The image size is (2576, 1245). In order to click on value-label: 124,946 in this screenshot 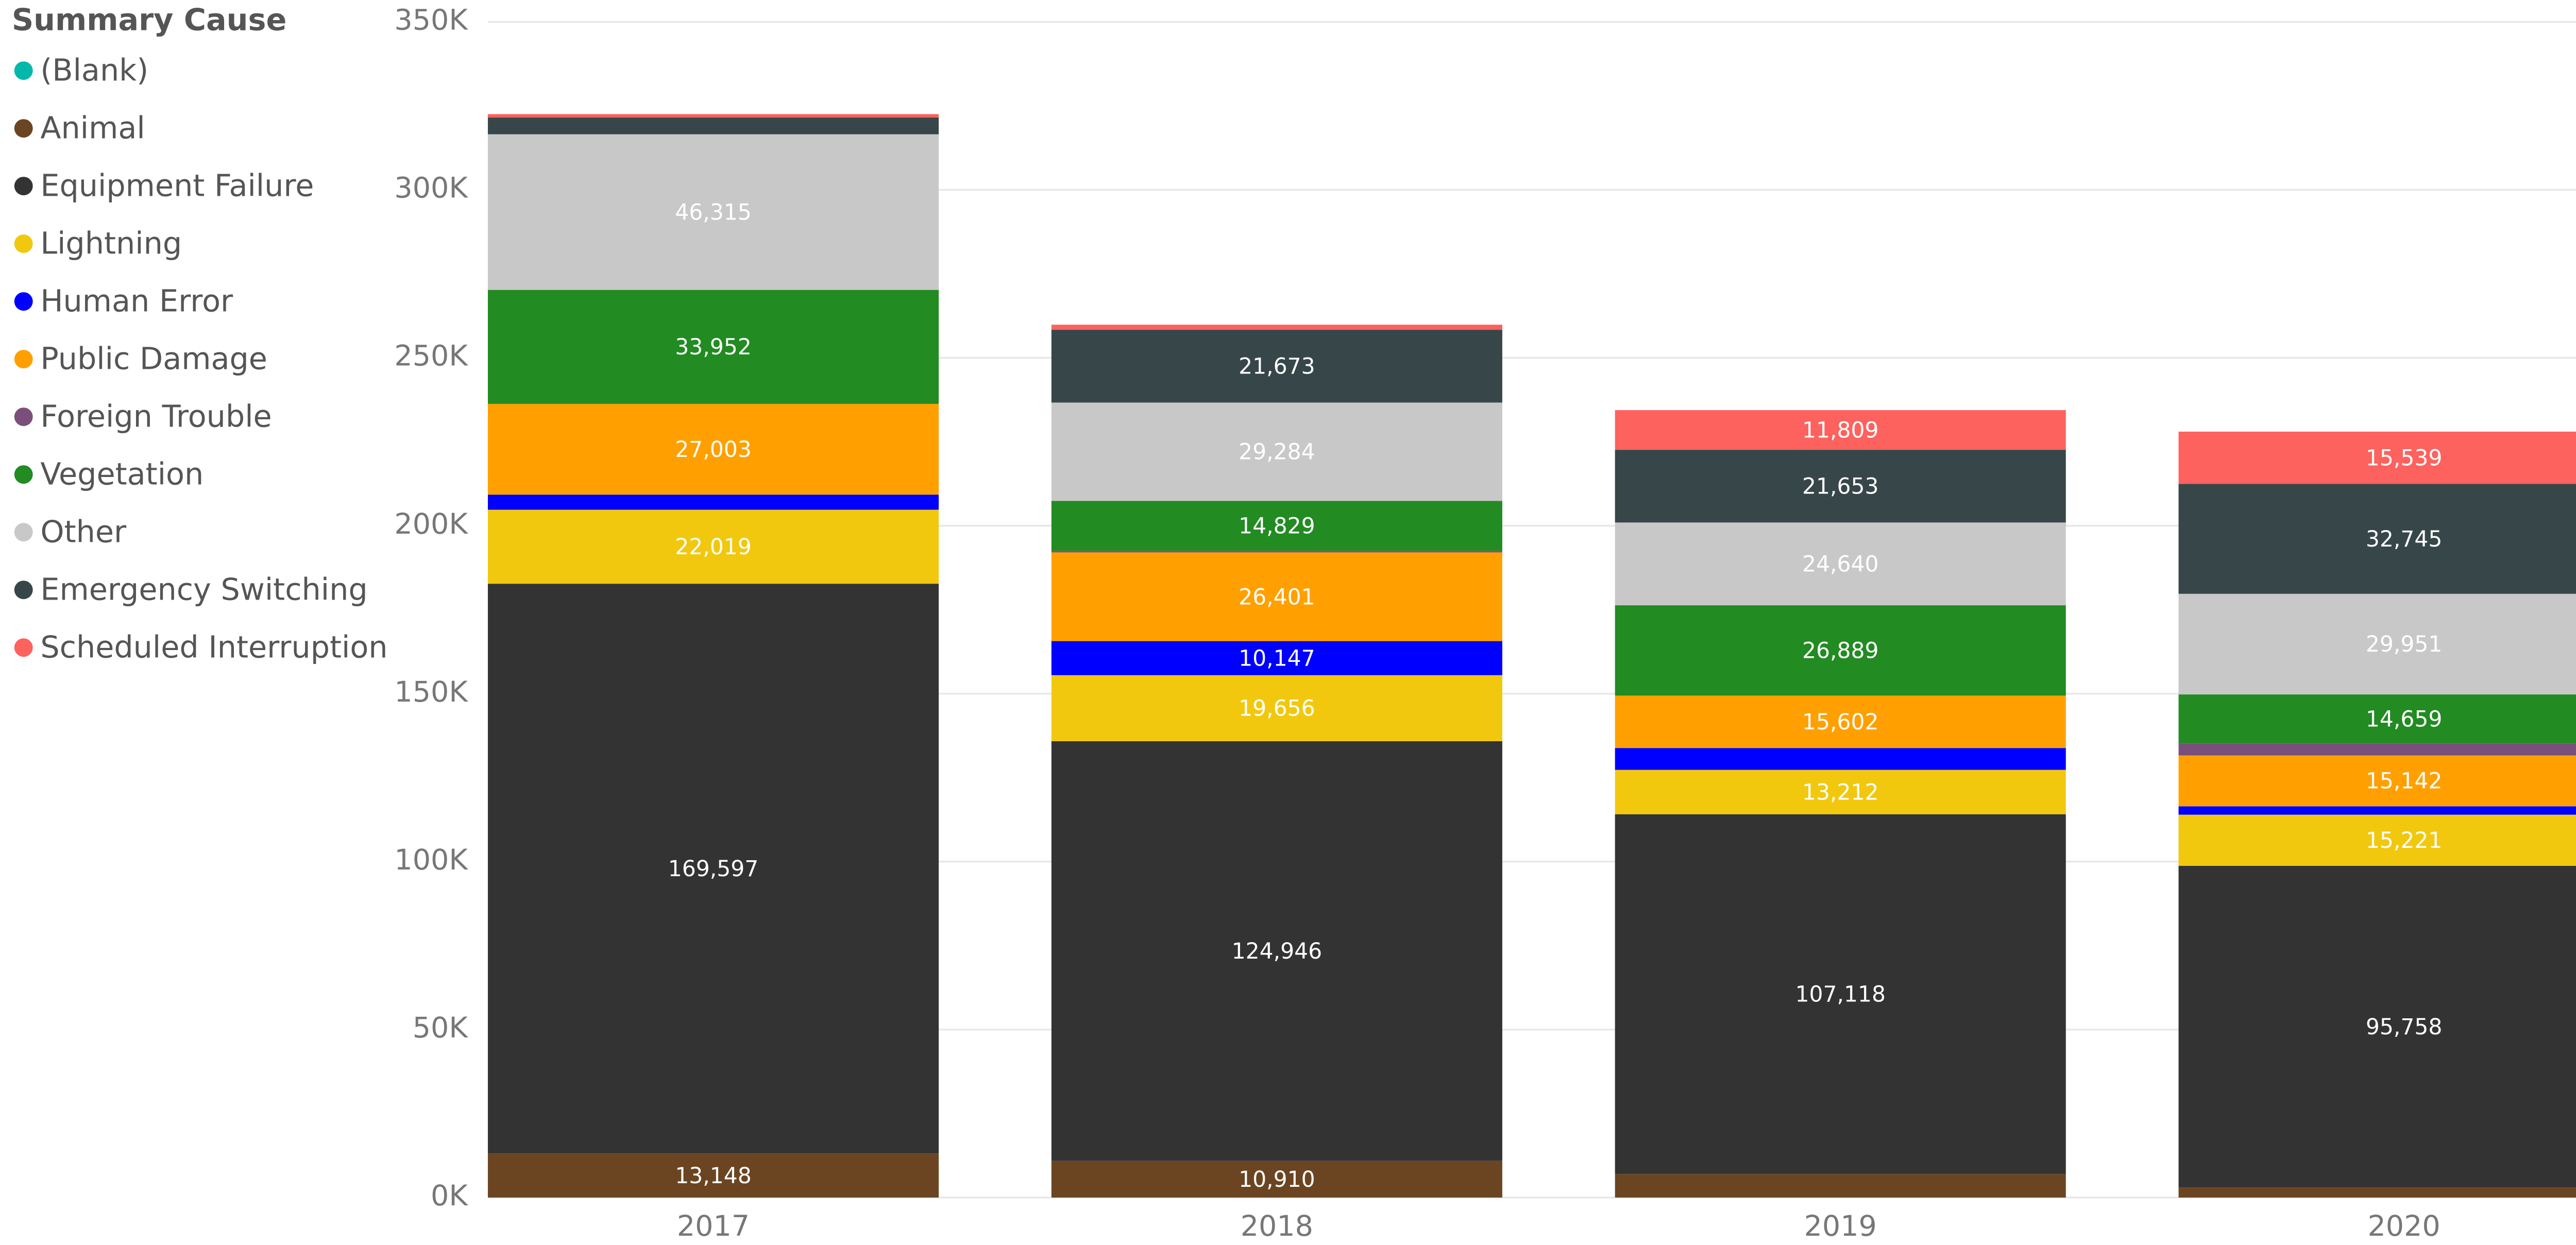, I will do `click(1277, 951)`.